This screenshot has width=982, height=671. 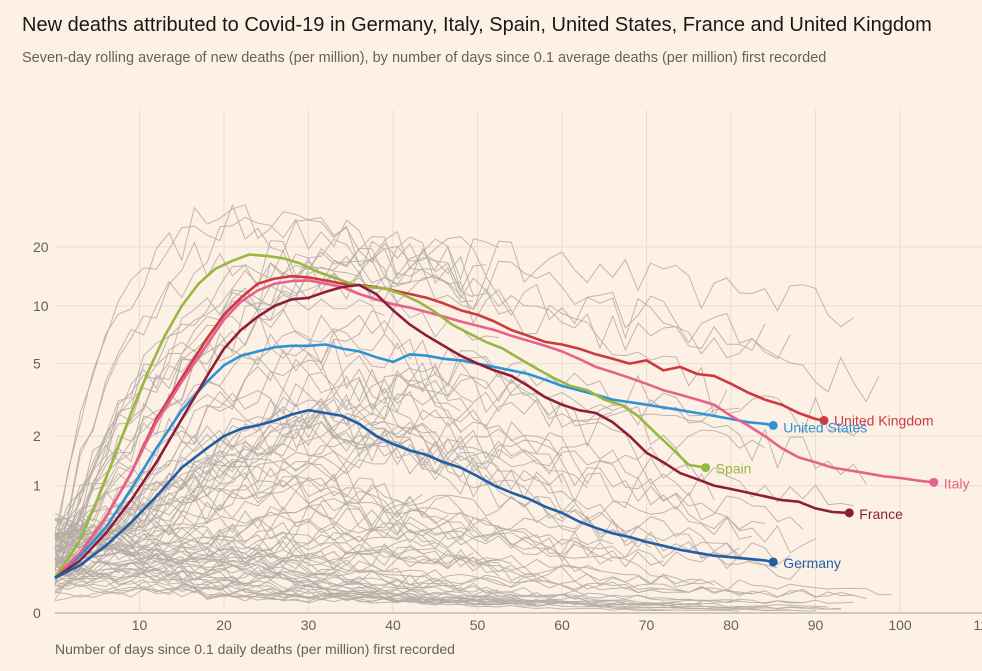 I want to click on series-label: Italy, so click(x=957, y=483).